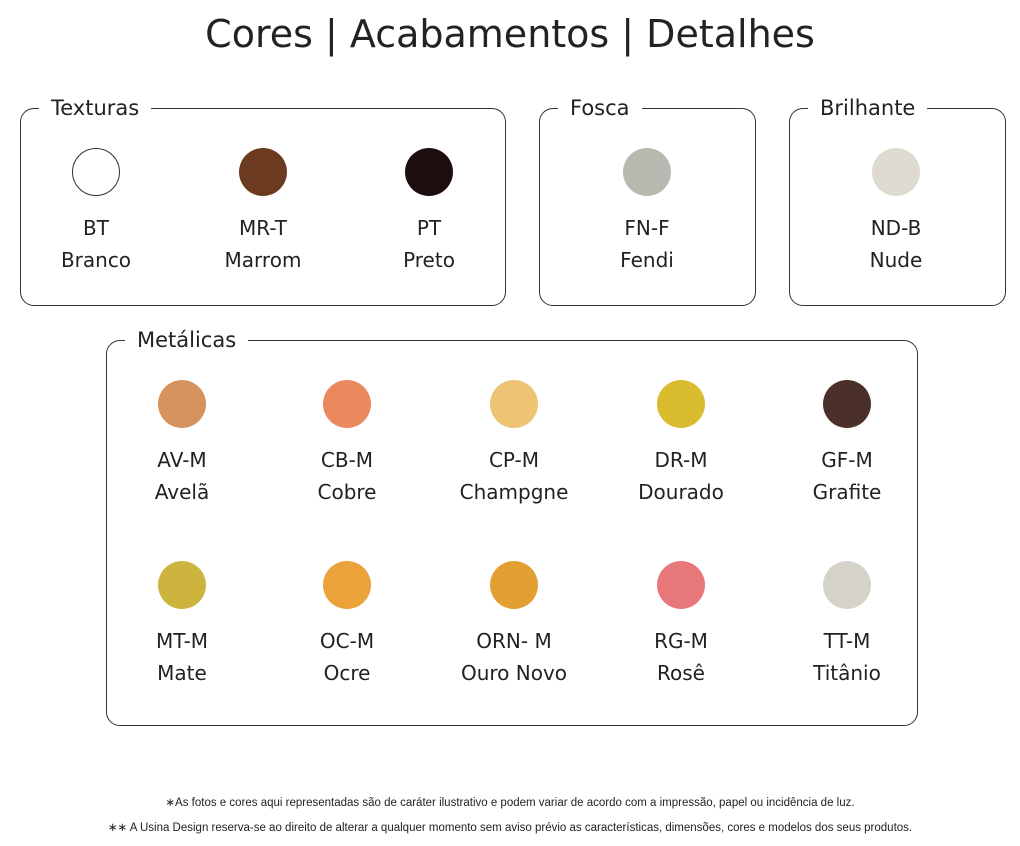 Image resolution: width=1020 pixels, height=846 pixels. What do you see at coordinates (429, 260) in the screenshot?
I see `color-name: Preto` at bounding box center [429, 260].